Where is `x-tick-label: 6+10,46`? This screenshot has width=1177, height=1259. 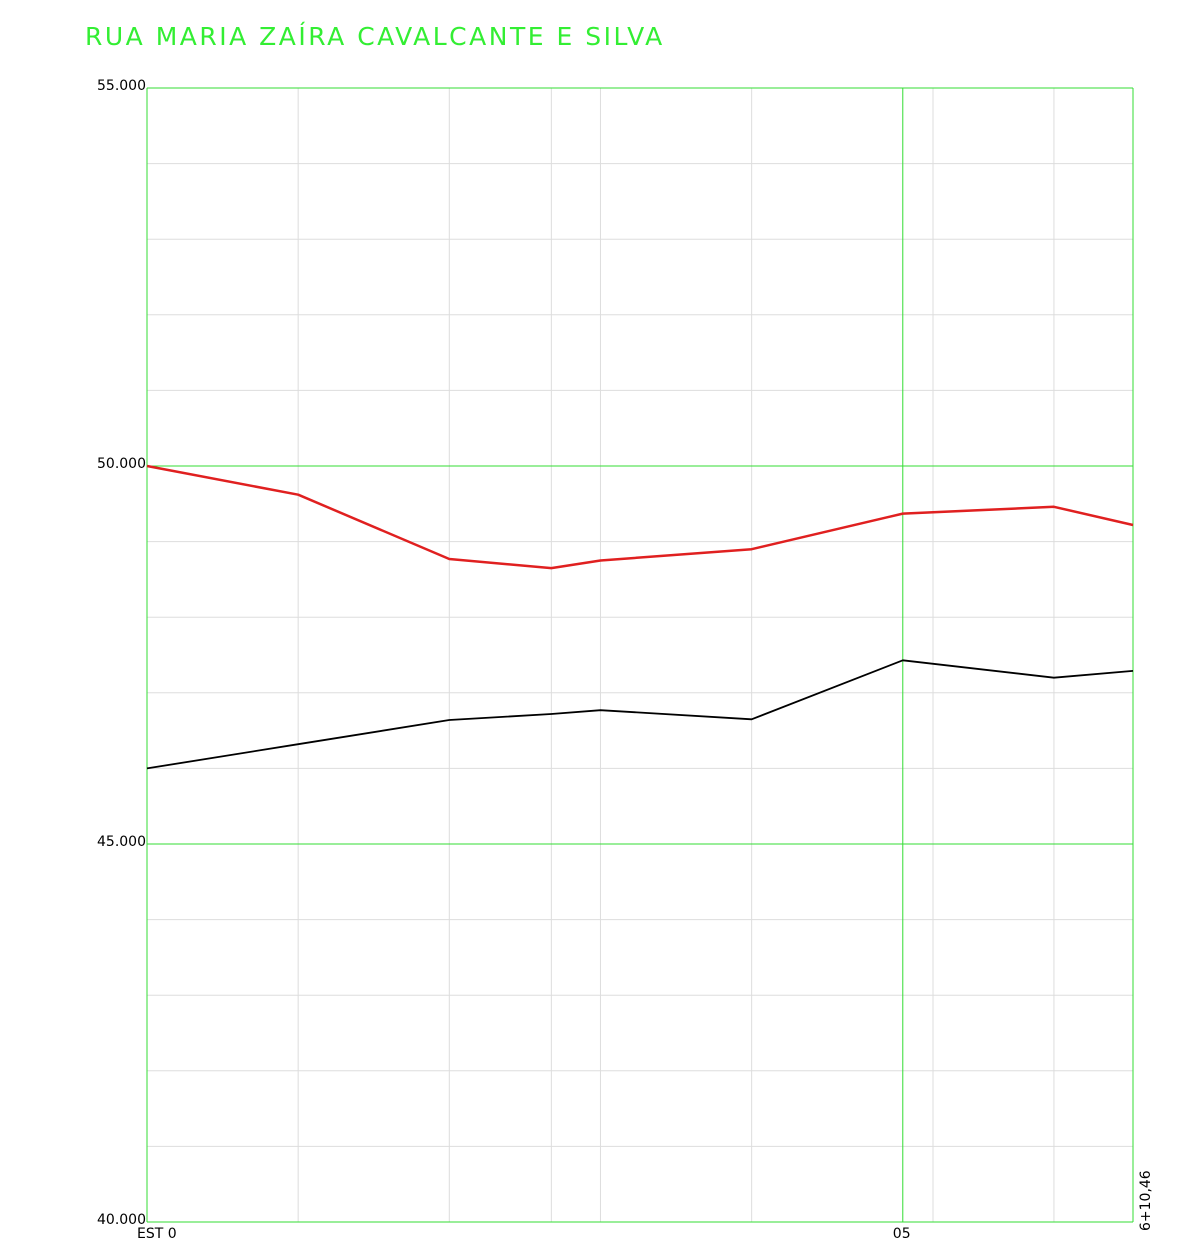
x-tick-label: 6+10,46 is located at coordinates (1146, 1200).